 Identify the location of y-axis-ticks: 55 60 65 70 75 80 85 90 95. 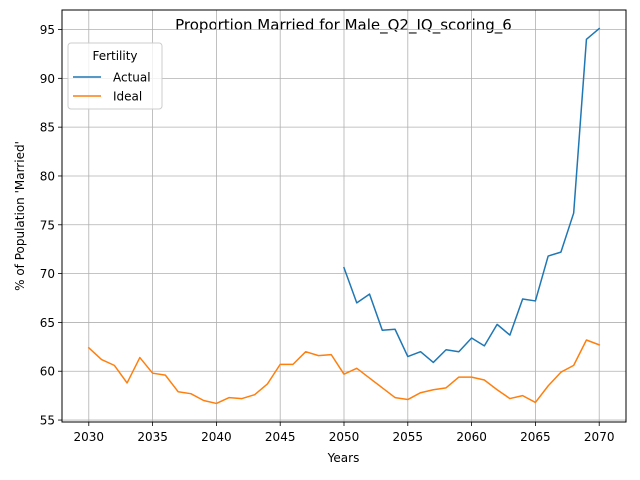
(51, 225).